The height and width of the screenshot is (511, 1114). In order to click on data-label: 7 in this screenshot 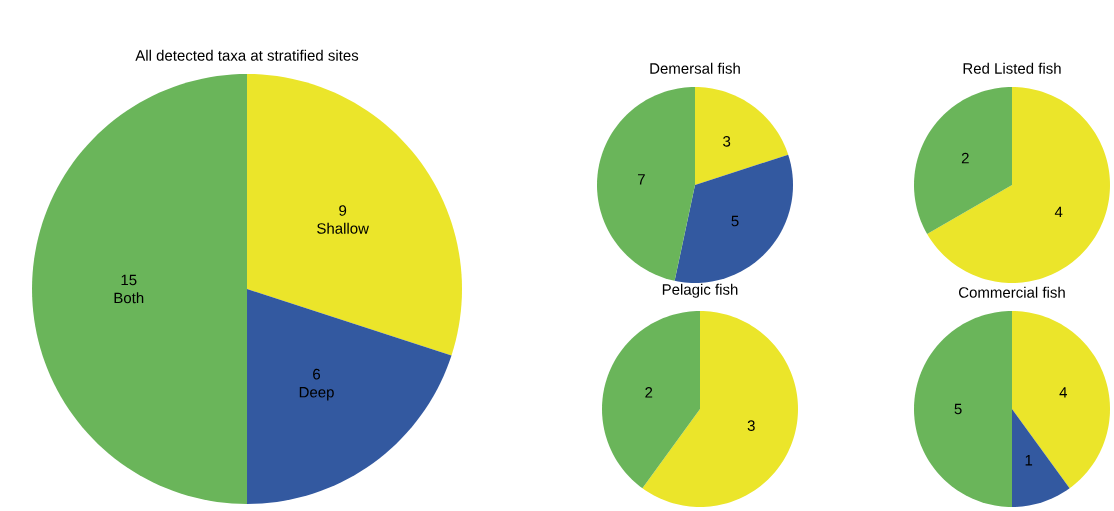, I will do `click(641, 179)`.